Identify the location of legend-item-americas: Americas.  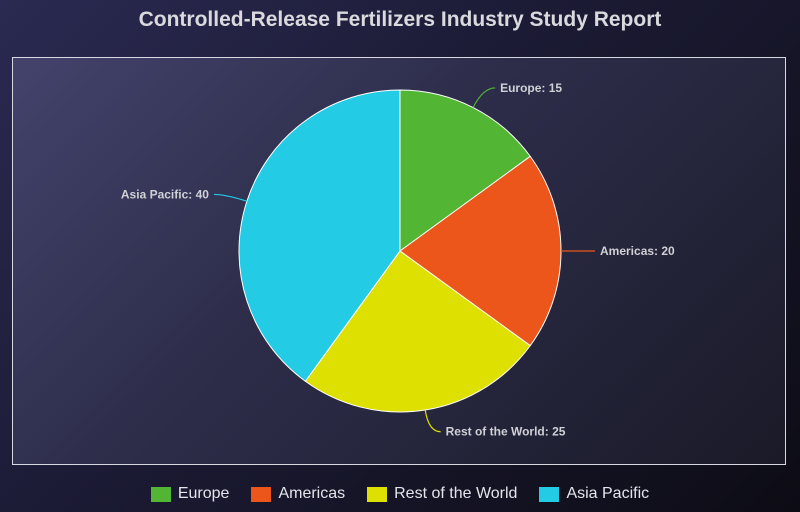
(298, 494).